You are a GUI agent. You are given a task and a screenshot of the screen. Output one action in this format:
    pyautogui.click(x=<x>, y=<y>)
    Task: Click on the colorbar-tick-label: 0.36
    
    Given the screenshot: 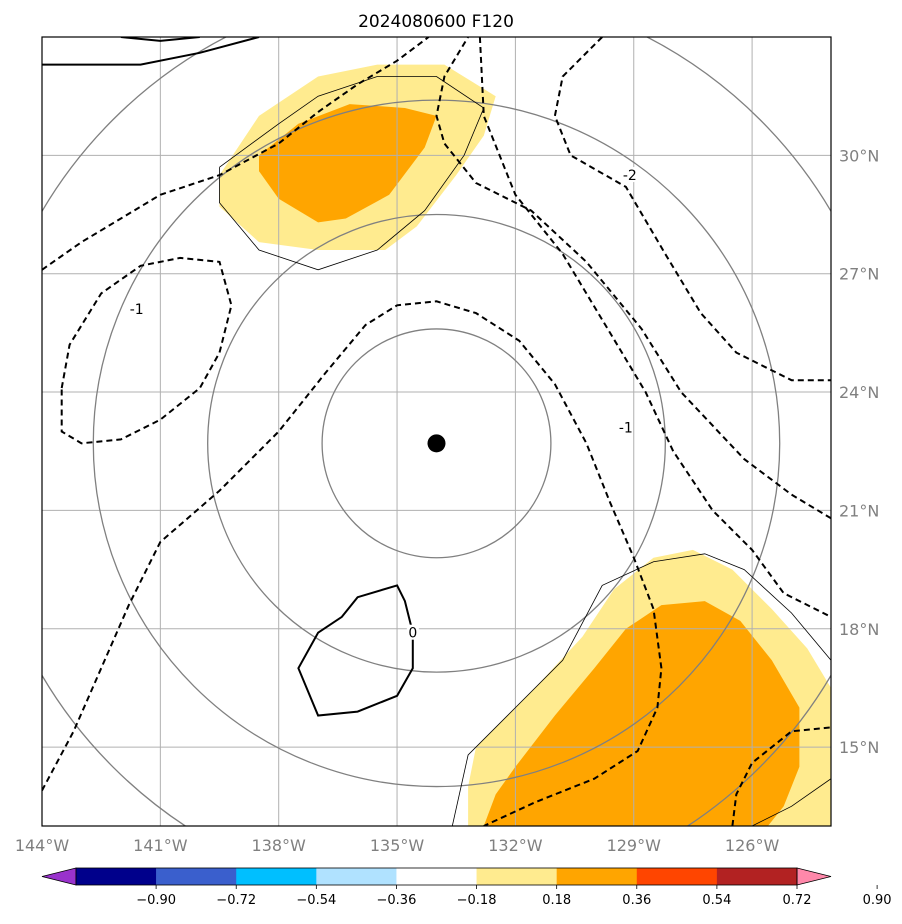 What is the action you would take?
    pyautogui.click(x=636, y=900)
    